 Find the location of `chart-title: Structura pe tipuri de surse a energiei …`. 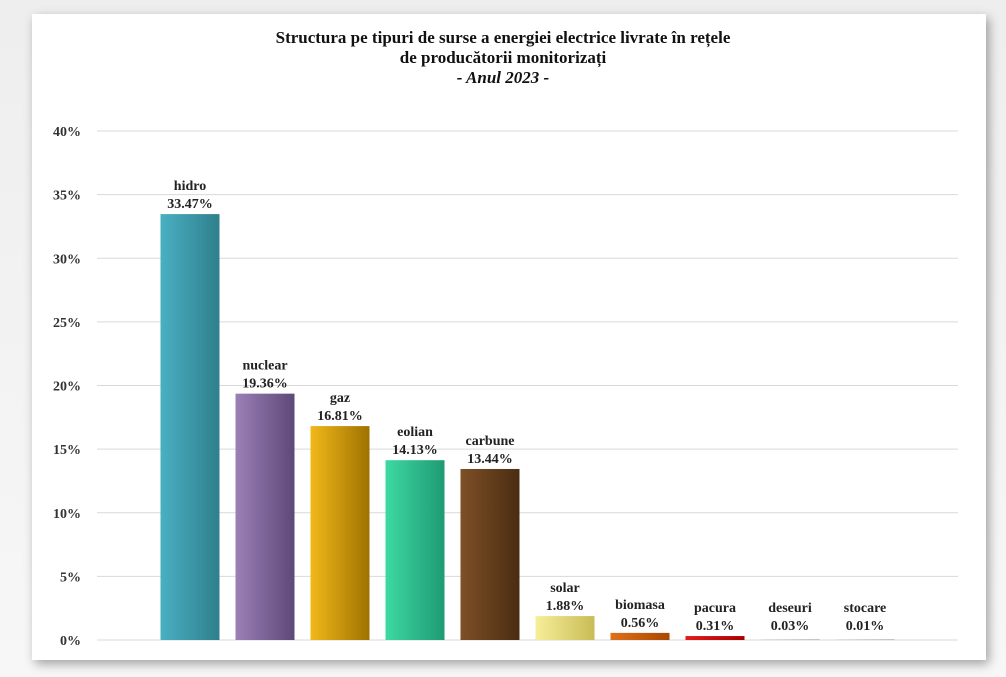

chart-title: Structura pe tipuri de surse a energiei … is located at coordinates (503, 58).